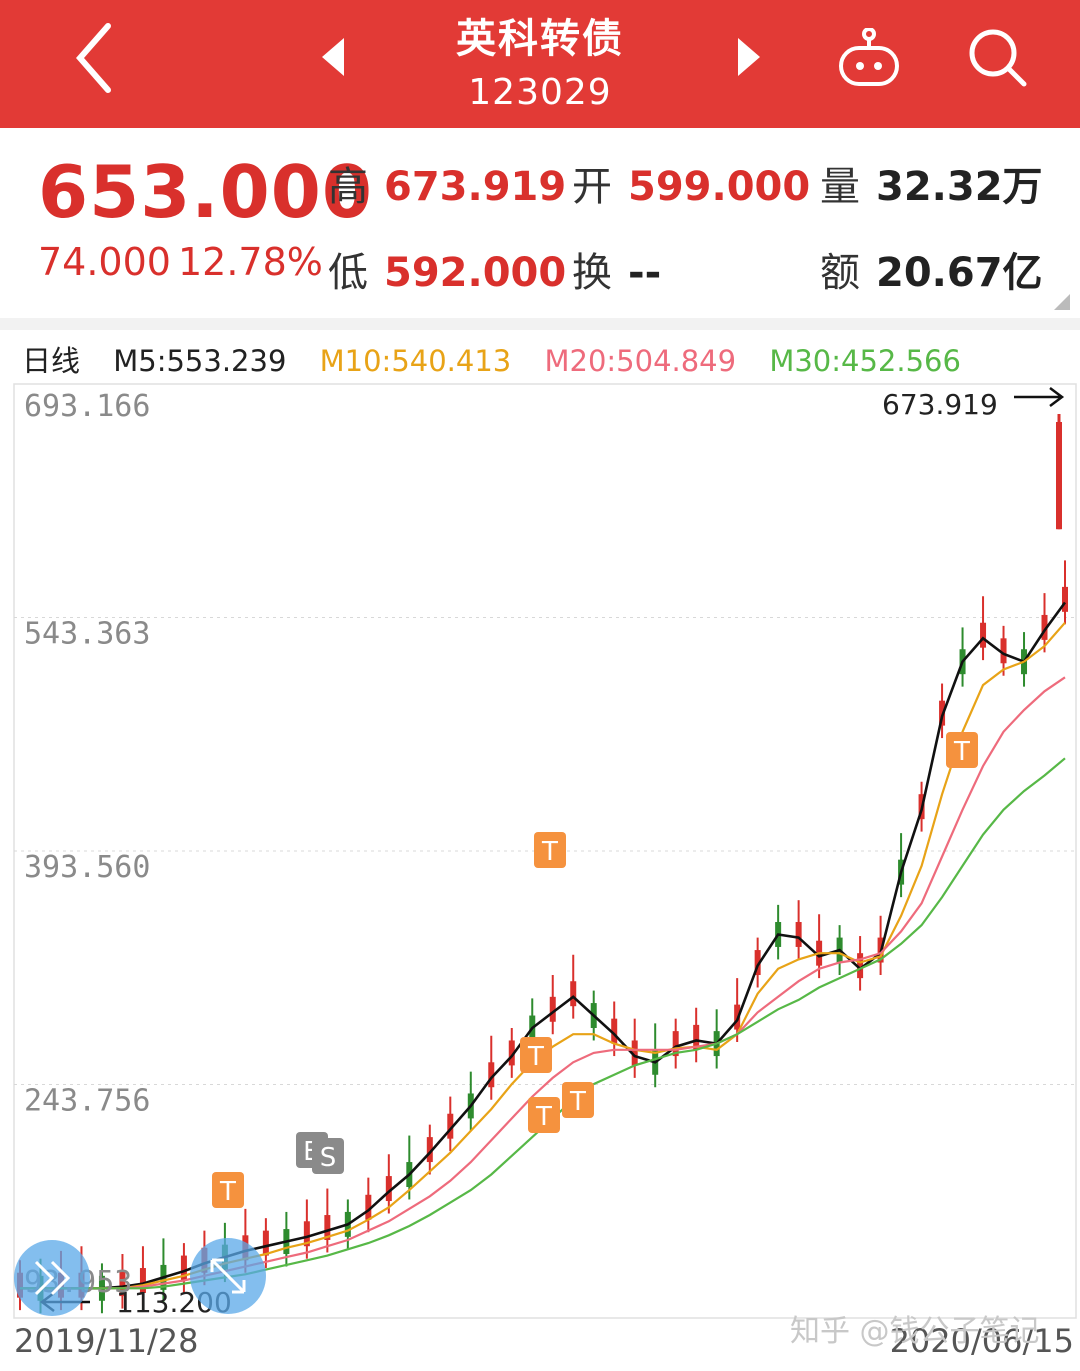 Image resolution: width=1080 pixels, height=1371 pixels. Describe the element at coordinates (106, 1341) in the screenshot. I see `x-start-label: 2019/11/28` at that location.